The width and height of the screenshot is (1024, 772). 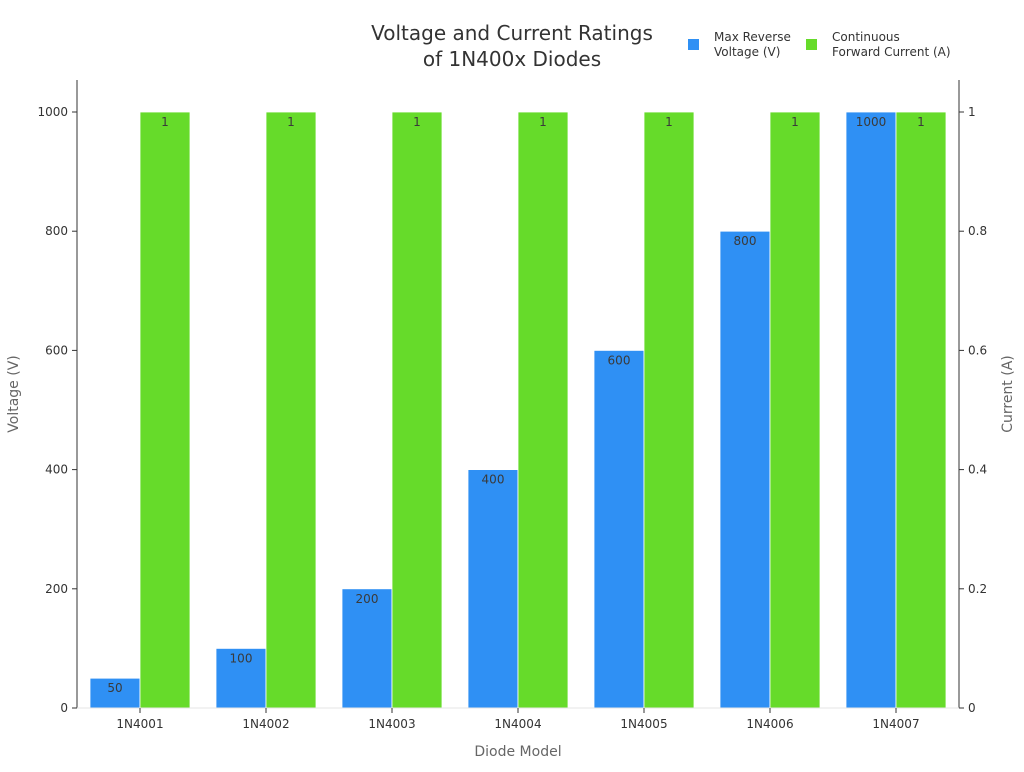 What do you see at coordinates (977, 589) in the screenshot?
I see `right-tick-label: 0.2` at bounding box center [977, 589].